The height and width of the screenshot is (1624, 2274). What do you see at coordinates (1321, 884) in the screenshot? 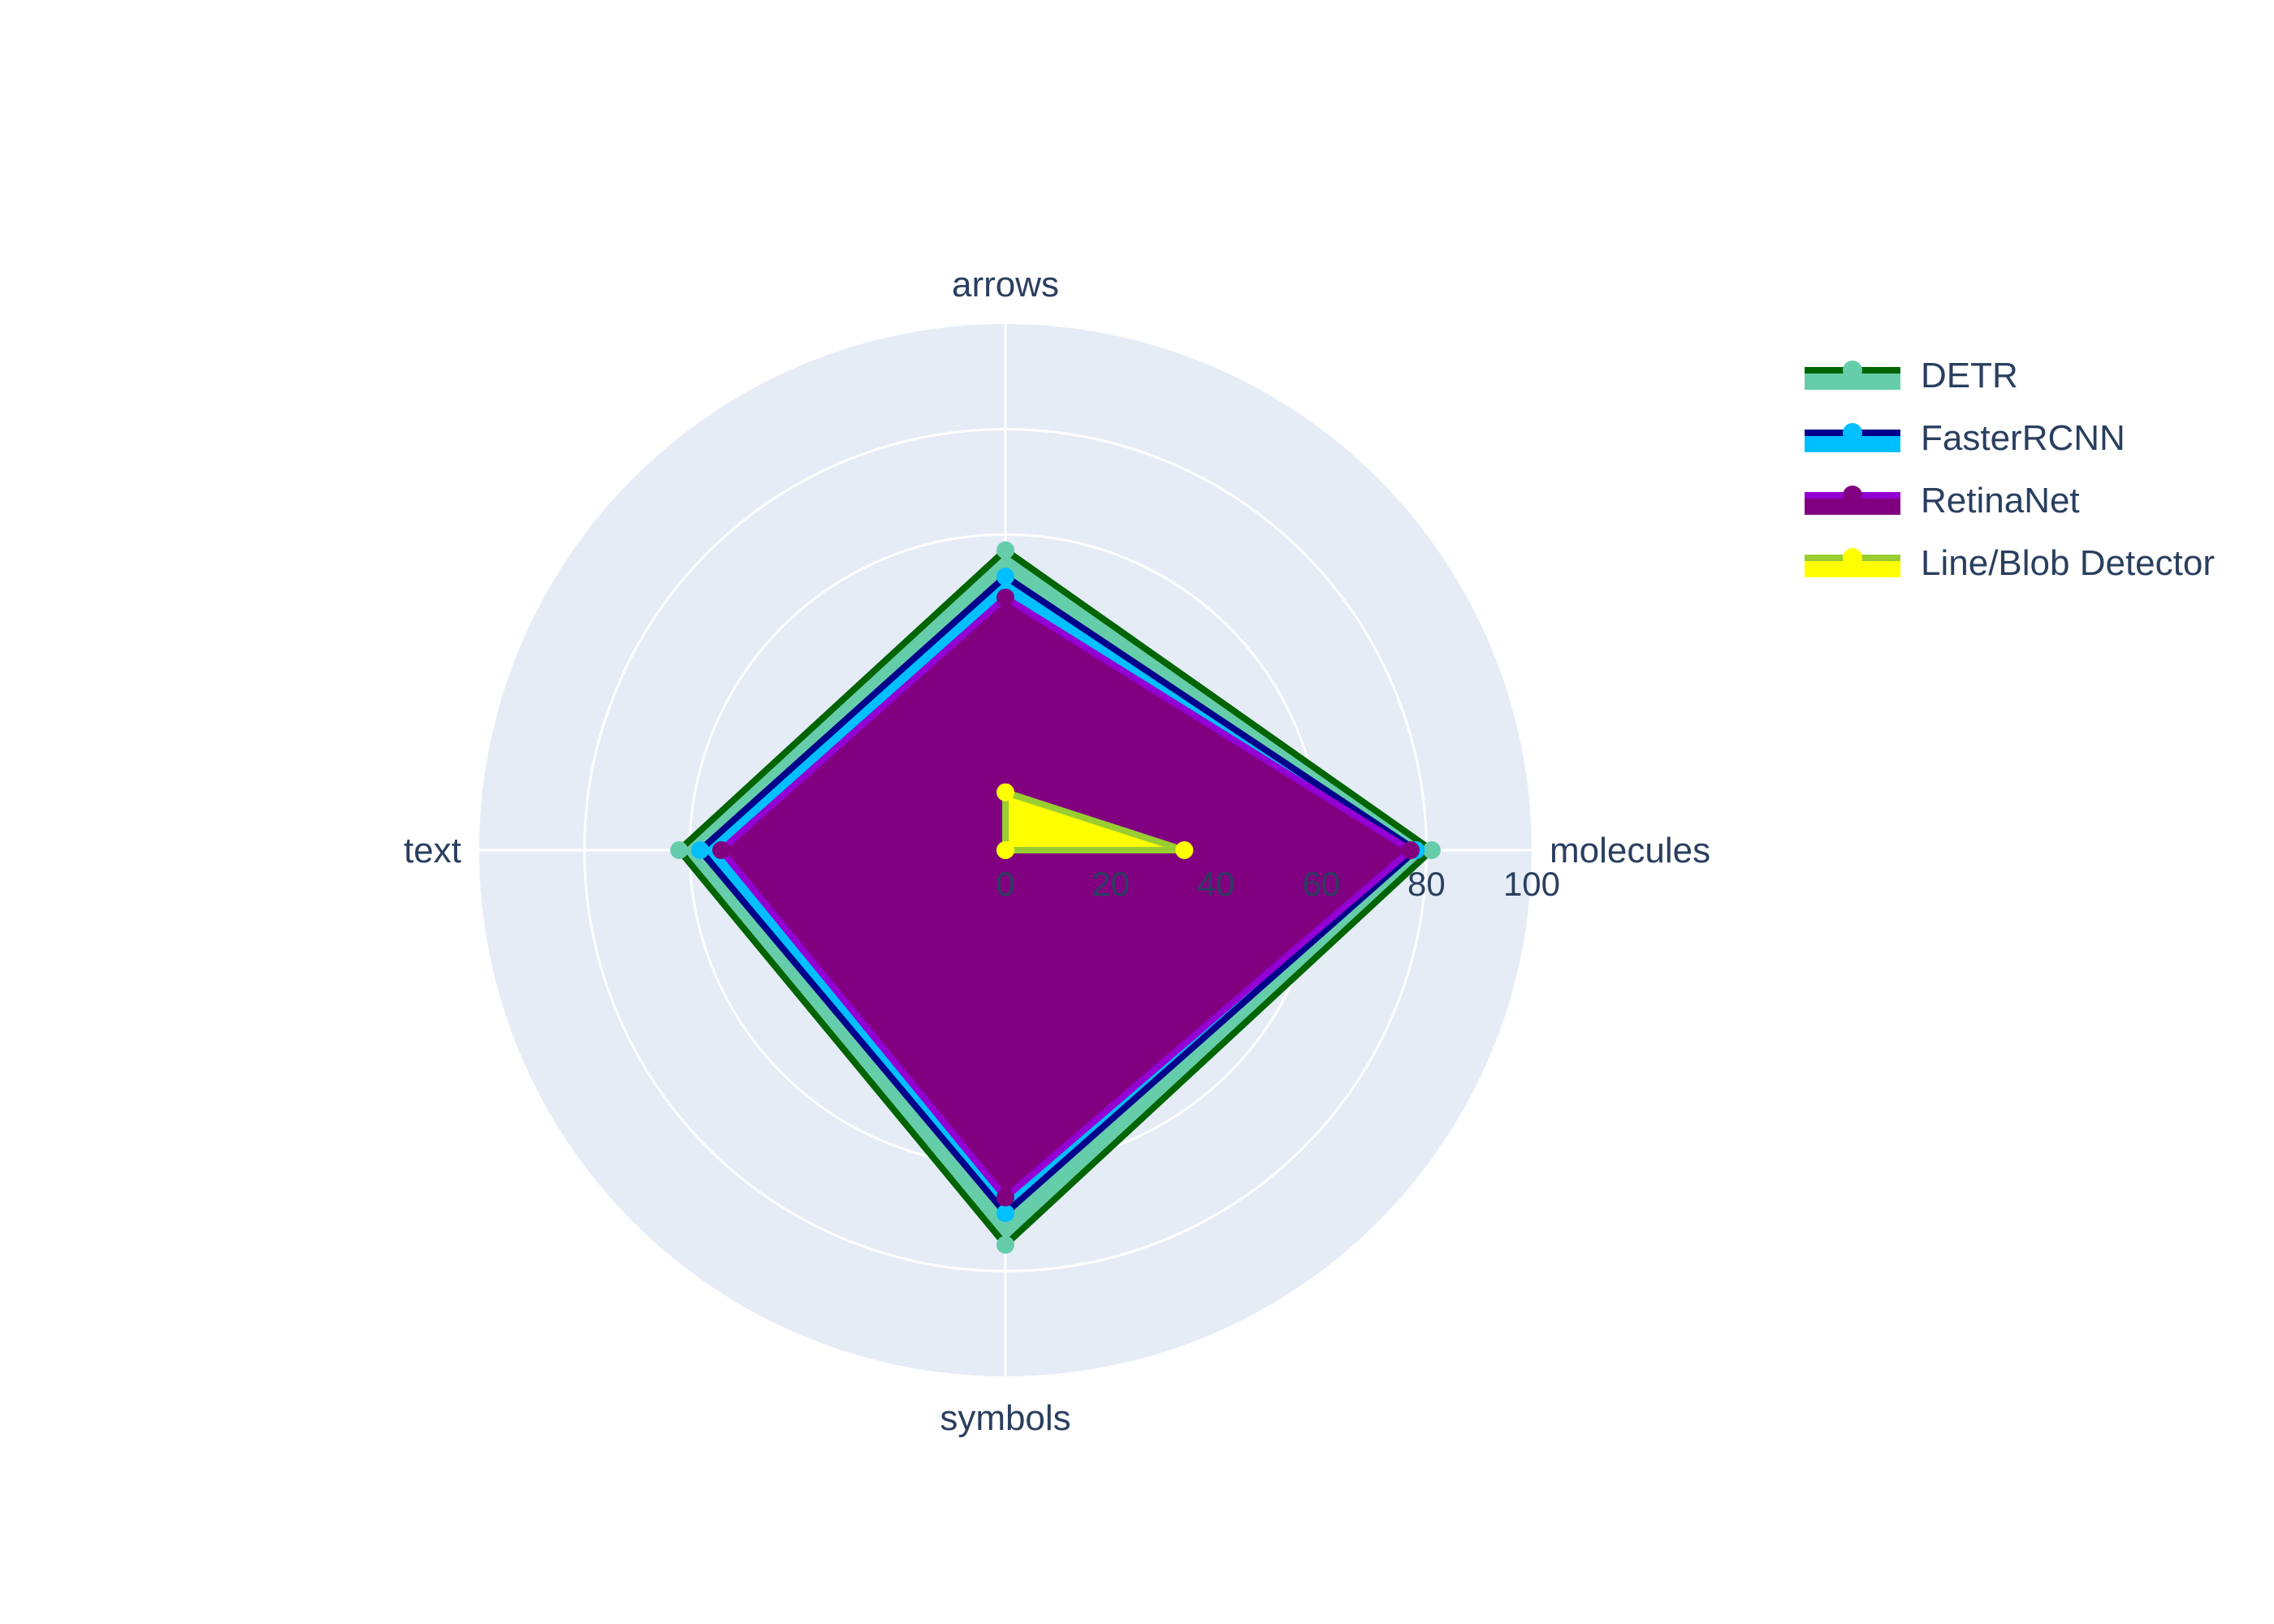
I see `radial-tick-label: 60` at bounding box center [1321, 884].